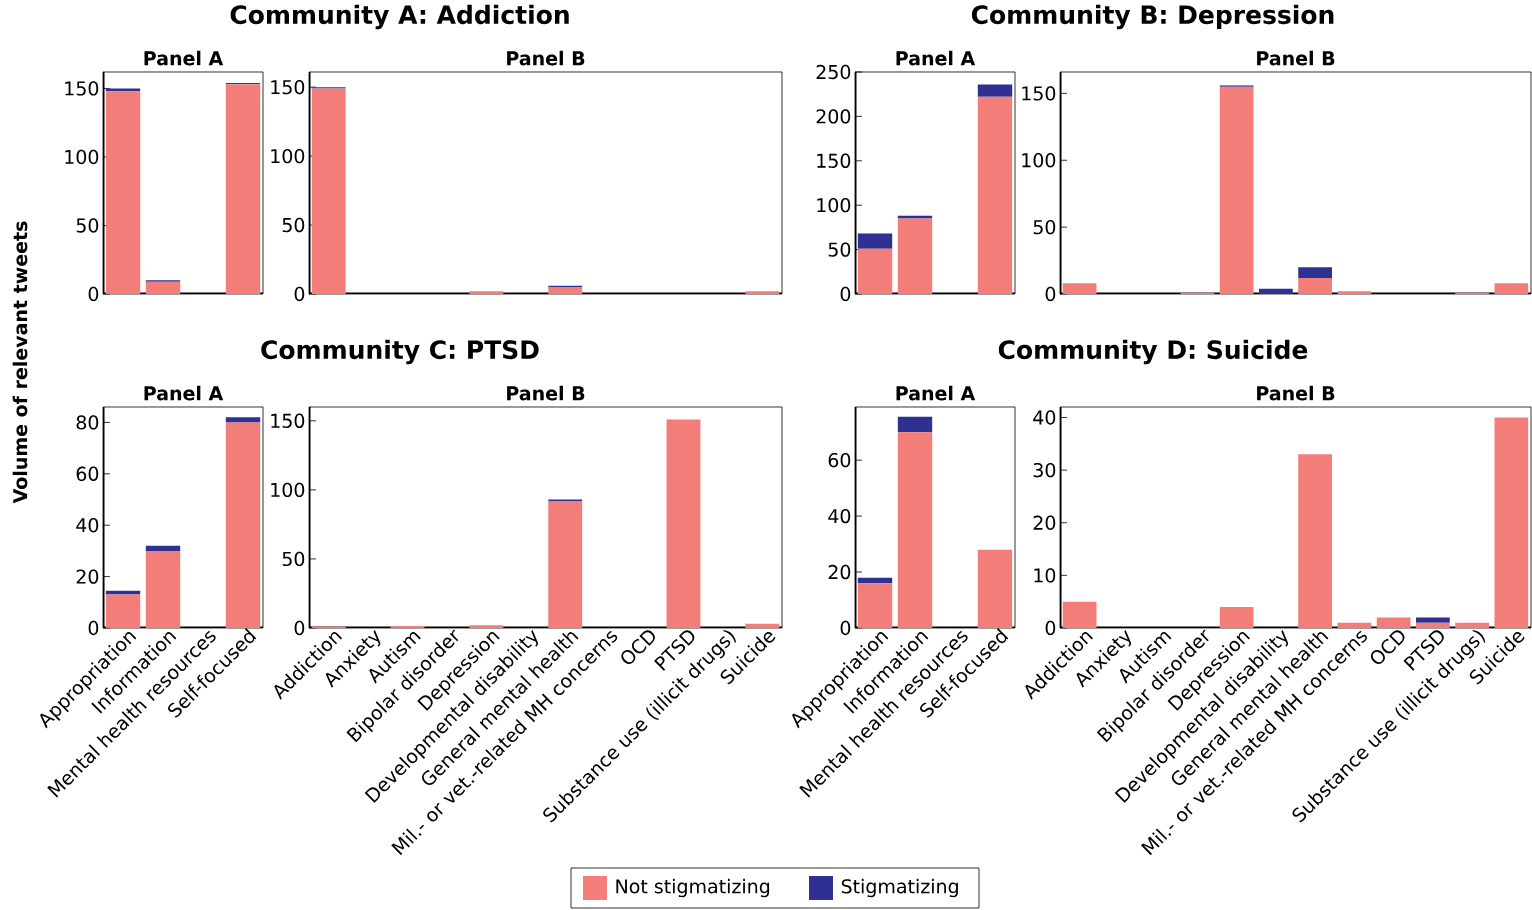 This screenshot has width=1532, height=910. Describe the element at coordinates (693, 888) in the screenshot. I see `legend-label: Not stigmatizing` at that location.